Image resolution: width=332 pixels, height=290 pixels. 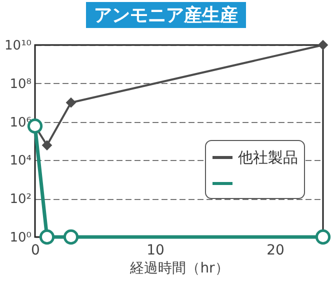 What do you see at coordinates (21, 161) in the screenshot?
I see `y-tick-label: 10⁴` at bounding box center [21, 161].